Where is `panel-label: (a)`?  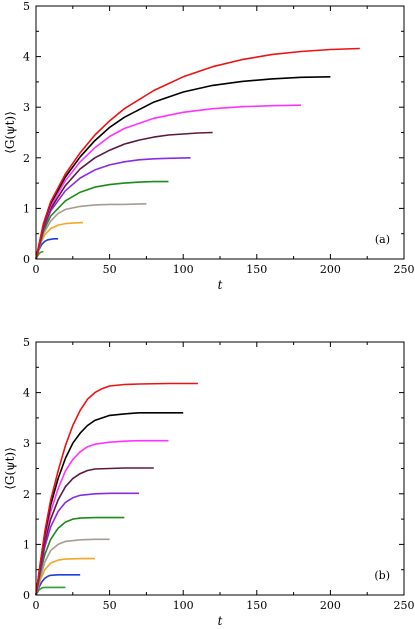 panel-label: (a) is located at coordinates (382, 239).